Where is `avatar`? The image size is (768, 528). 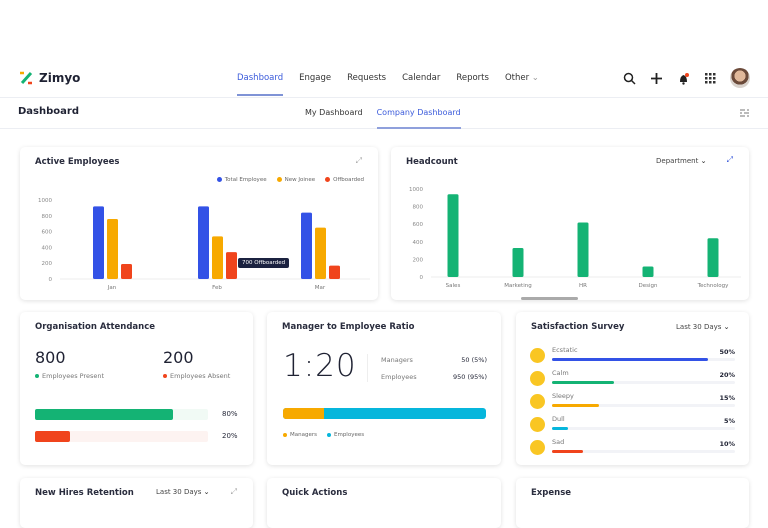
avatar is located at coordinates (740, 78).